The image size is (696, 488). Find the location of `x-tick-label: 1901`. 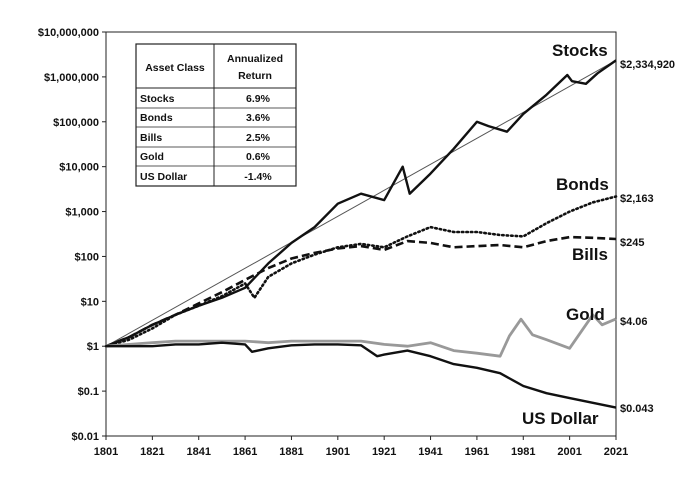

x-tick-label: 1901 is located at coordinates (338, 452).